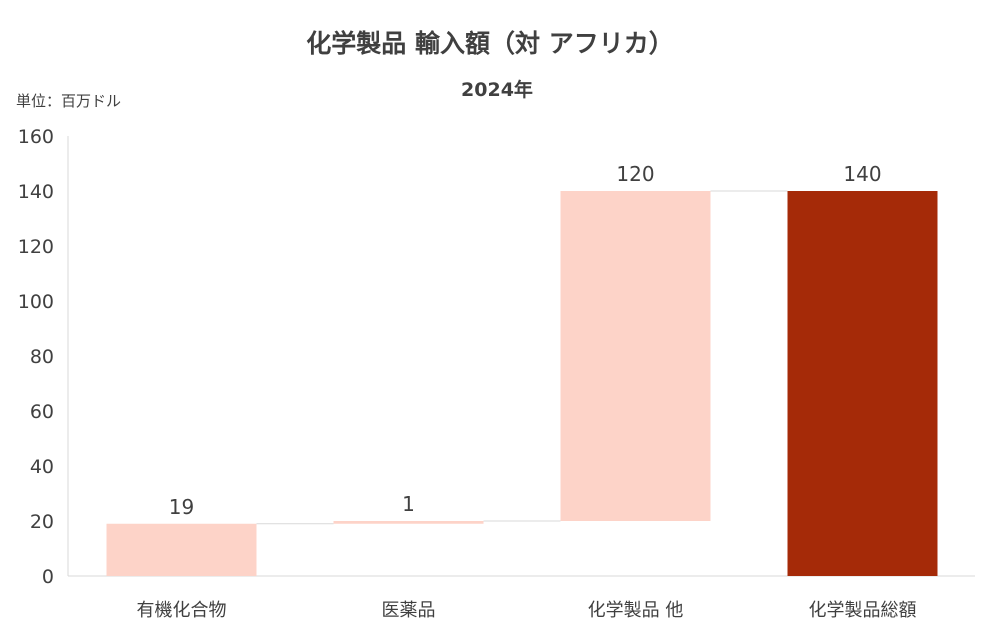  What do you see at coordinates (527, 610) in the screenshot?
I see `x-axis-ticks: 有機化合物 医薬品 化学製品 他 化学製品総額` at bounding box center [527, 610].